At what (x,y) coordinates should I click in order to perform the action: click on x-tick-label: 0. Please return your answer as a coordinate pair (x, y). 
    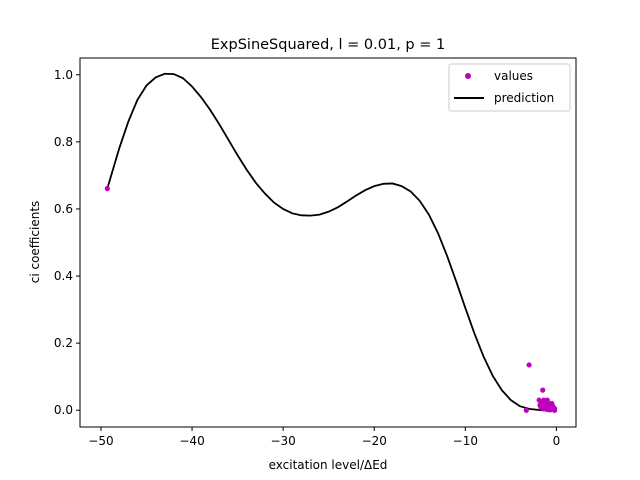
    Looking at the image, I should click on (557, 441).